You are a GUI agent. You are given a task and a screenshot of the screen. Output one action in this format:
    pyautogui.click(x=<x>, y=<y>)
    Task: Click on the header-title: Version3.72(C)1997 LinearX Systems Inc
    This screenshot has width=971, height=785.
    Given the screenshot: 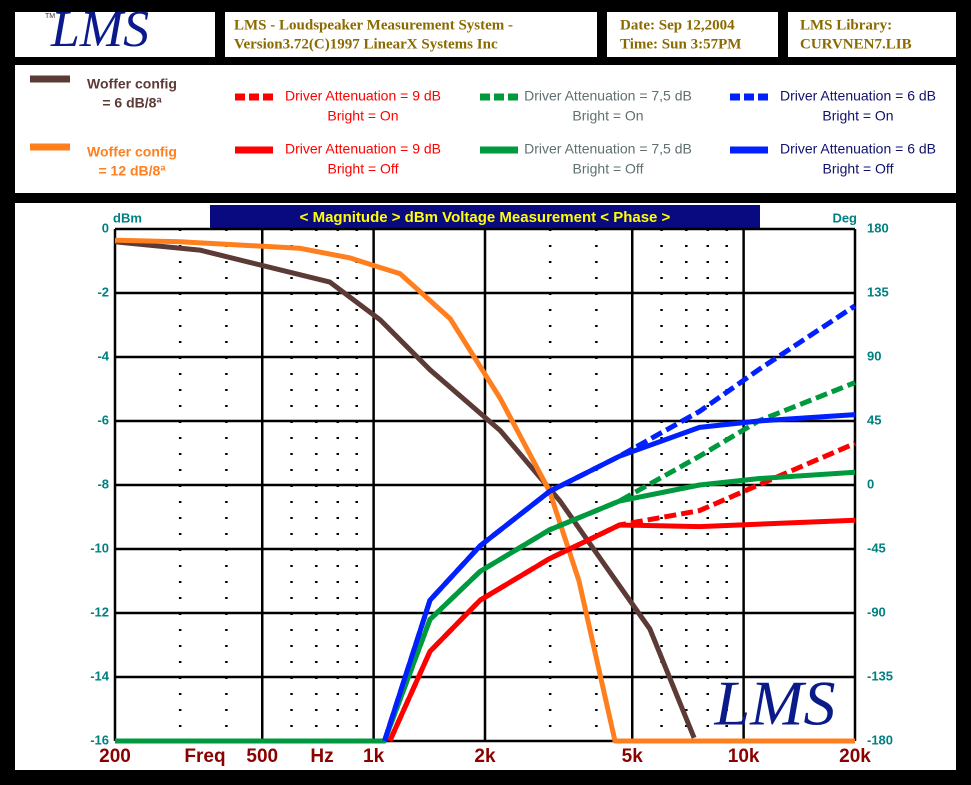 What is the action you would take?
    pyautogui.click(x=366, y=44)
    